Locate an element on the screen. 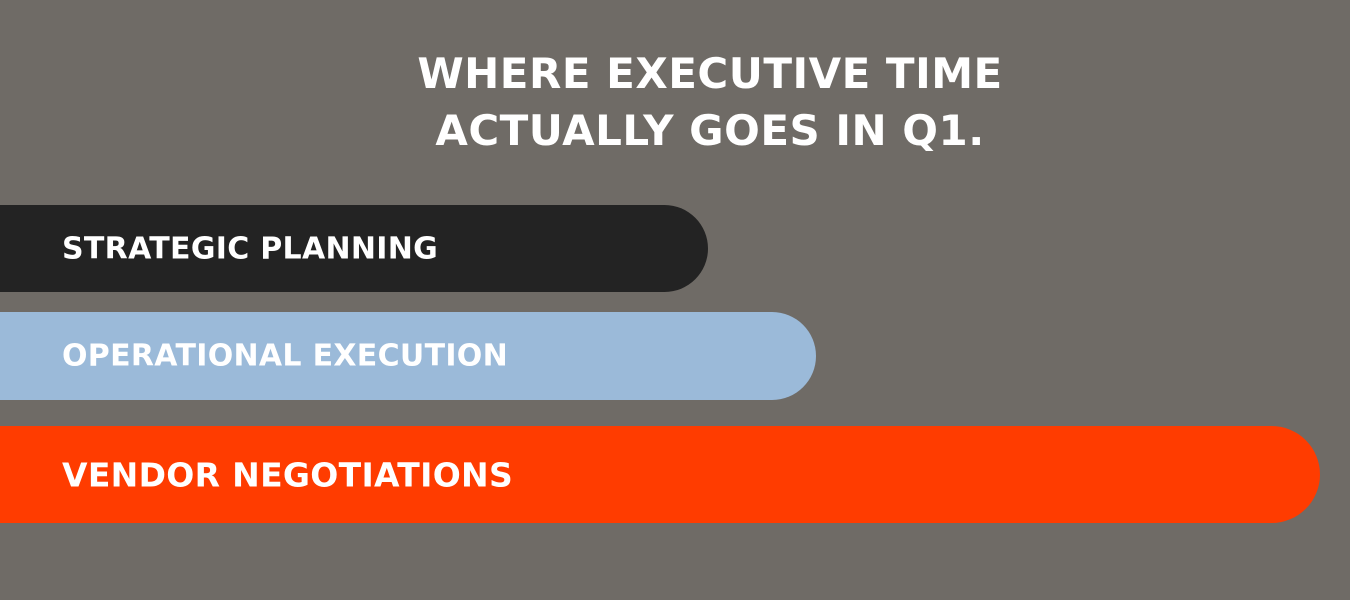  bar-strategic-planning: STRATEGIC PLANNING is located at coordinates (354, 248).